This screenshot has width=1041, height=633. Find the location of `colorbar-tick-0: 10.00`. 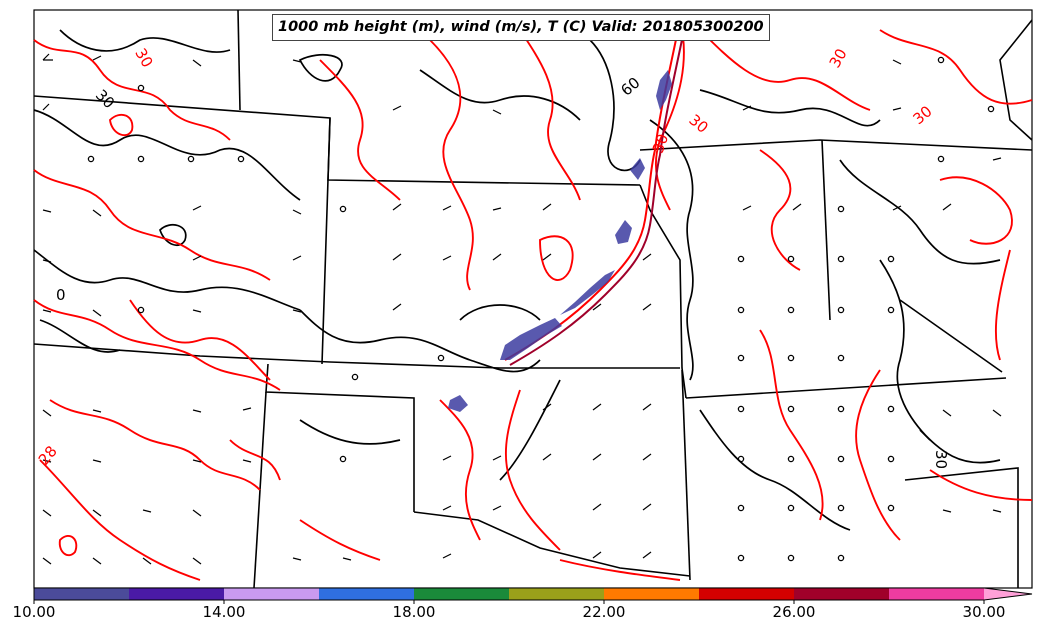

colorbar-tick-0: 10.00 is located at coordinates (34, 612).